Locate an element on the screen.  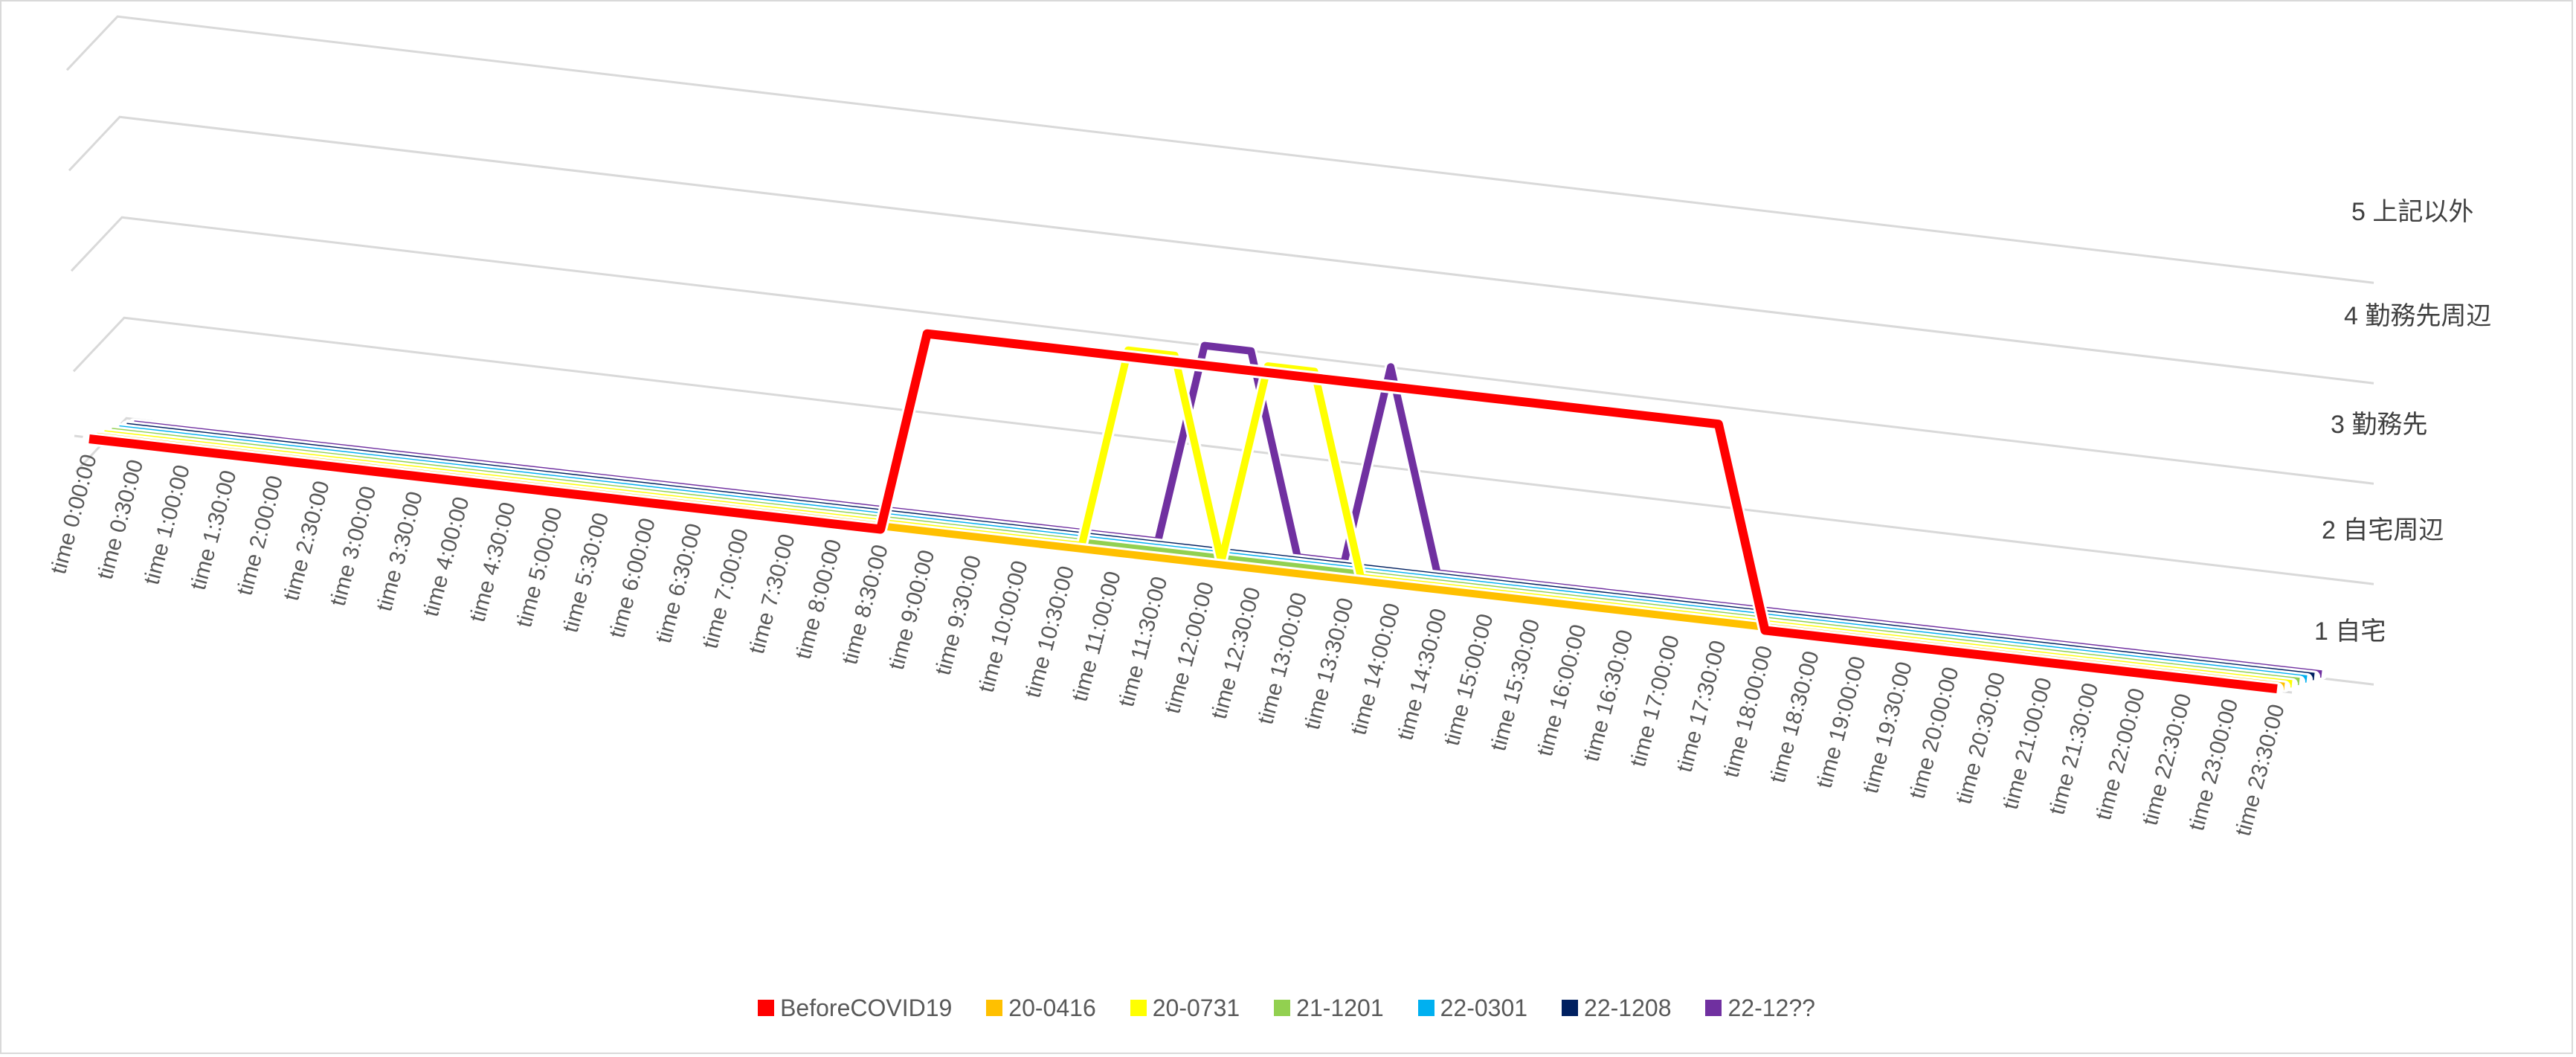
x-tick-label: time 23:30:00 is located at coordinates (2260, 769).